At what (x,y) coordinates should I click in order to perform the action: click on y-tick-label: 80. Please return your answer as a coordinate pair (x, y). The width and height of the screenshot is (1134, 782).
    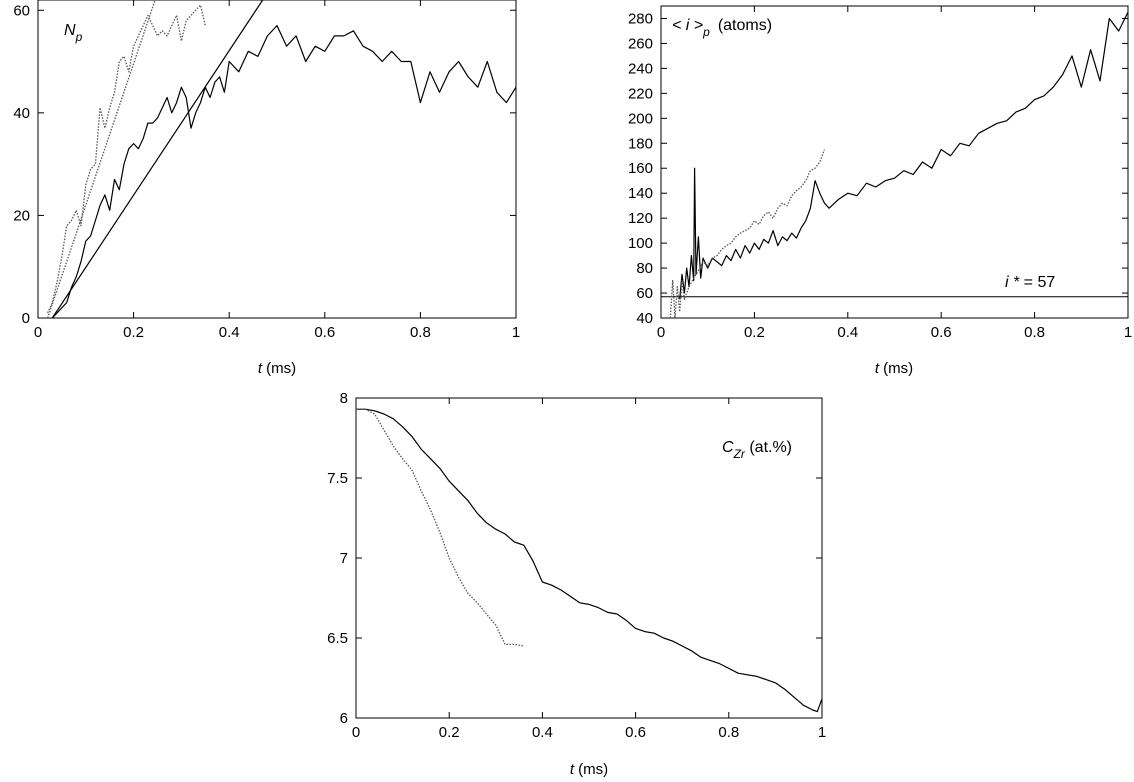
    Looking at the image, I should click on (644, 268).